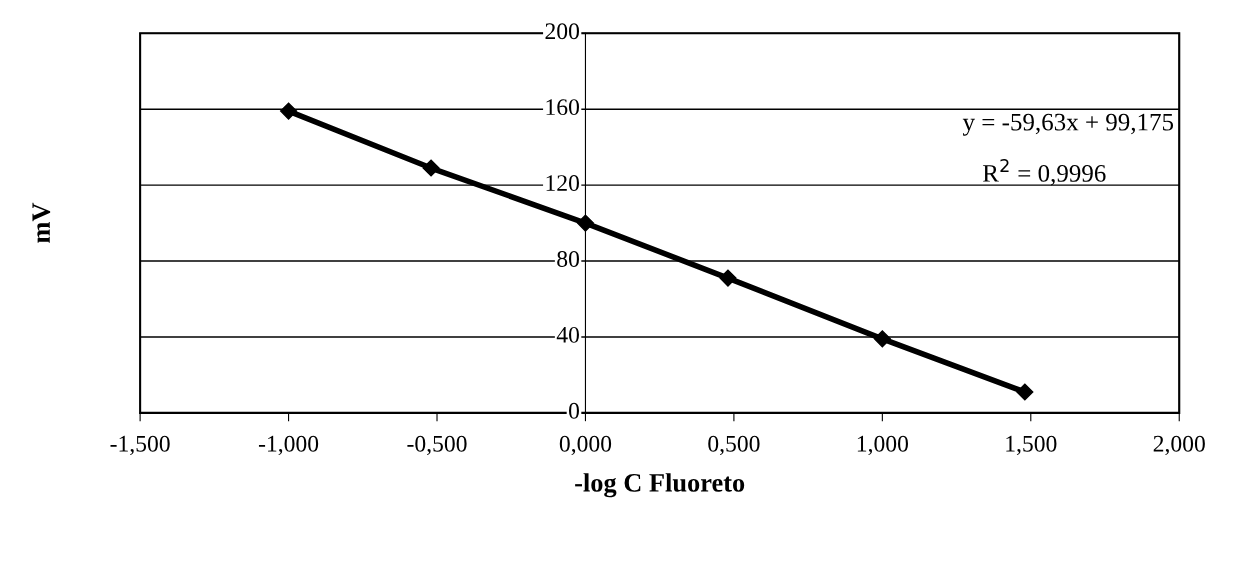 The image size is (1240, 564). Describe the element at coordinates (585, 445) in the screenshot. I see `x-tick-label: 0,000` at that location.